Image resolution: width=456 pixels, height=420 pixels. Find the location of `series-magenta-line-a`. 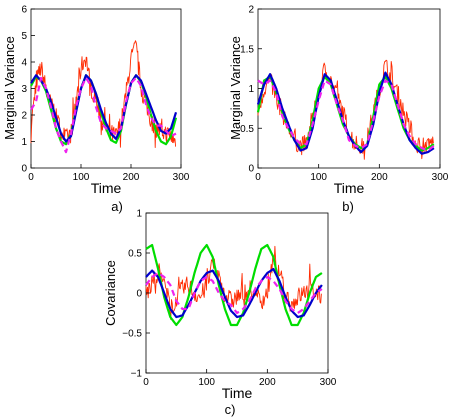

series-magenta-line-a is located at coordinates (103, 115).